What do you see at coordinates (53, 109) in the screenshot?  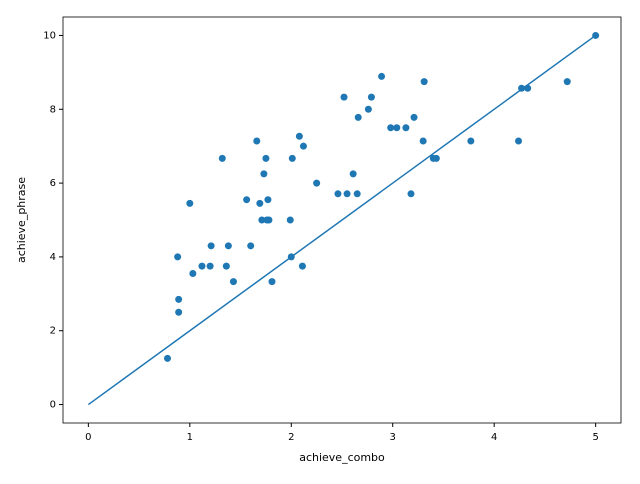 I see `y-tick-label: 8` at bounding box center [53, 109].